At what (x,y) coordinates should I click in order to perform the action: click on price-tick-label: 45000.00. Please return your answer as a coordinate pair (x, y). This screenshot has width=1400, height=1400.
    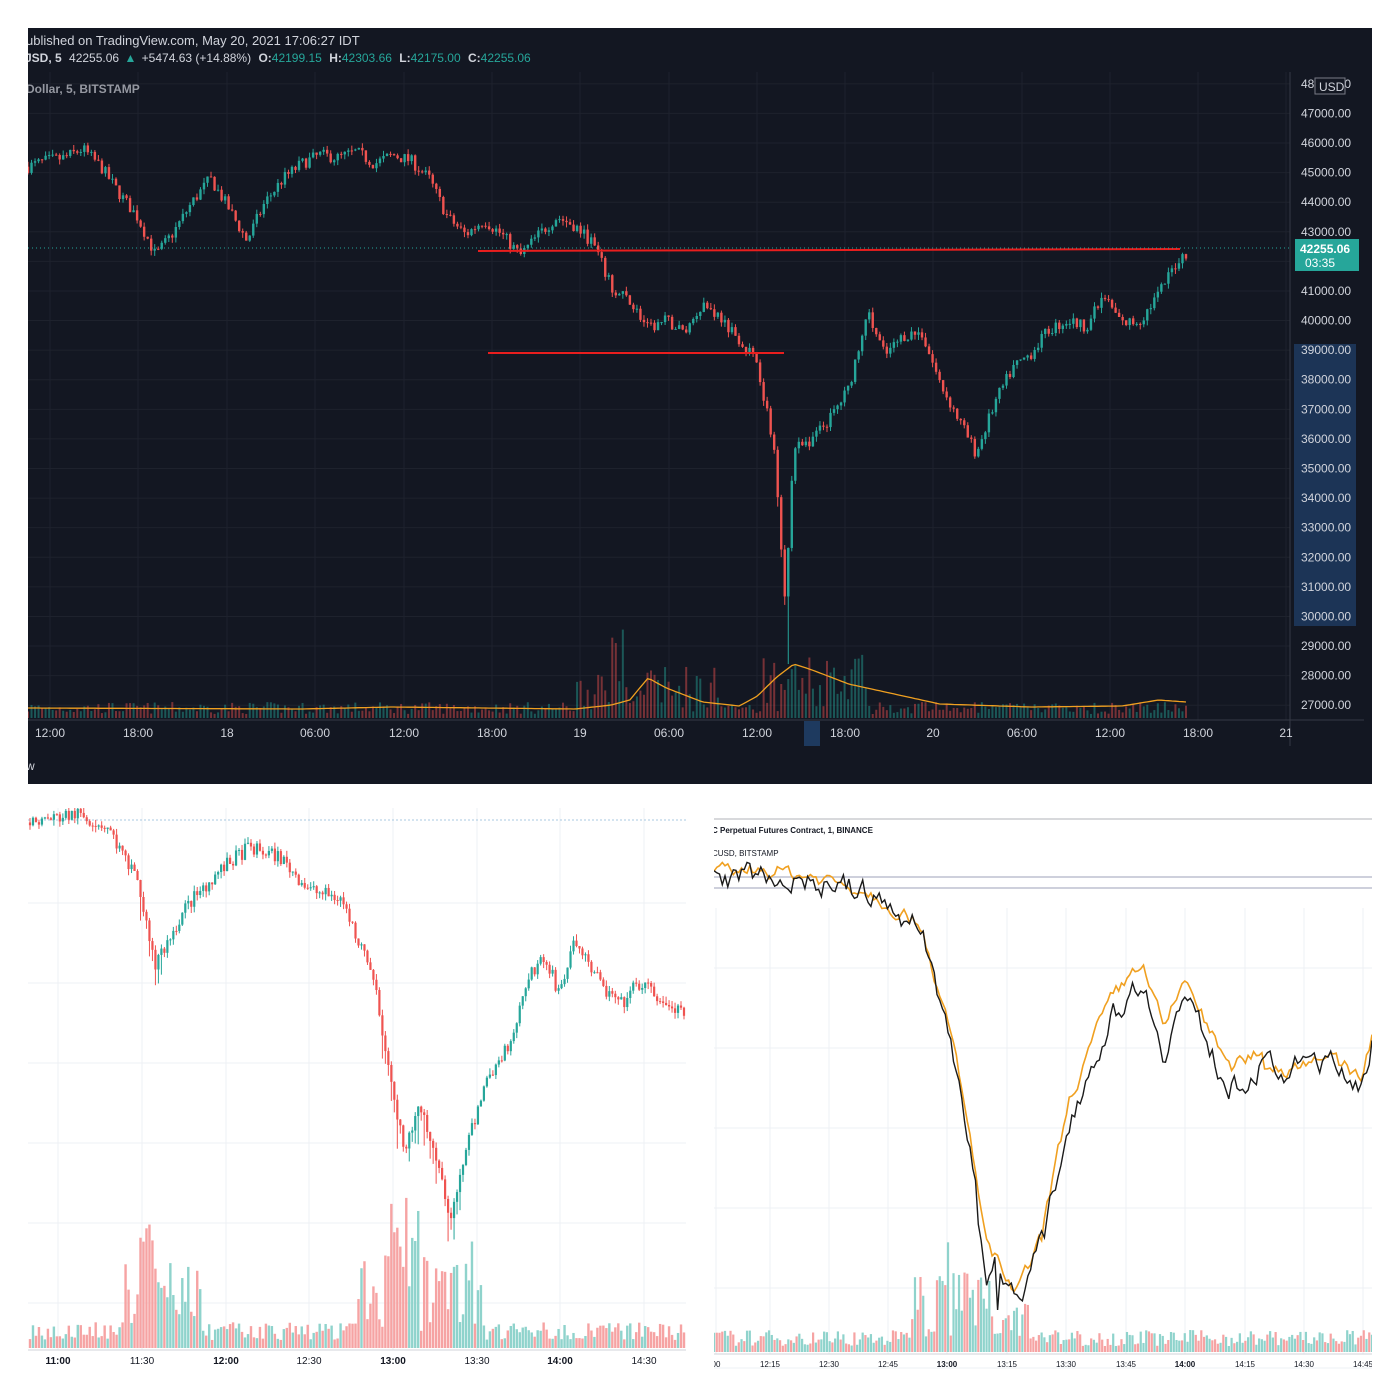
    Looking at the image, I should click on (1326, 173).